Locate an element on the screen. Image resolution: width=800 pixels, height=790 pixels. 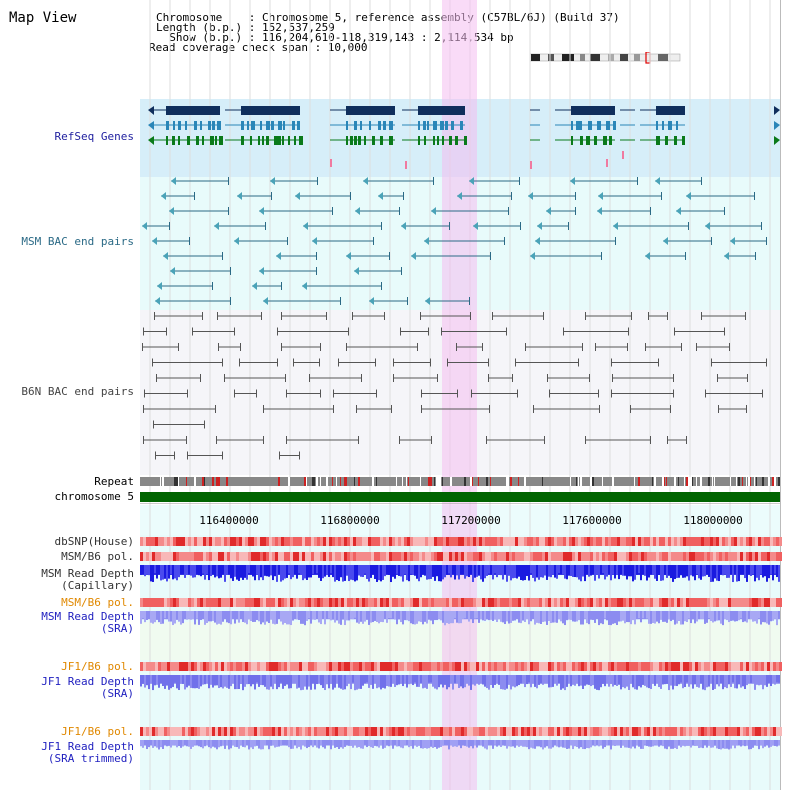
track-label-msm-bac: MSM BAC end pairs is located at coordinates (77, 241).